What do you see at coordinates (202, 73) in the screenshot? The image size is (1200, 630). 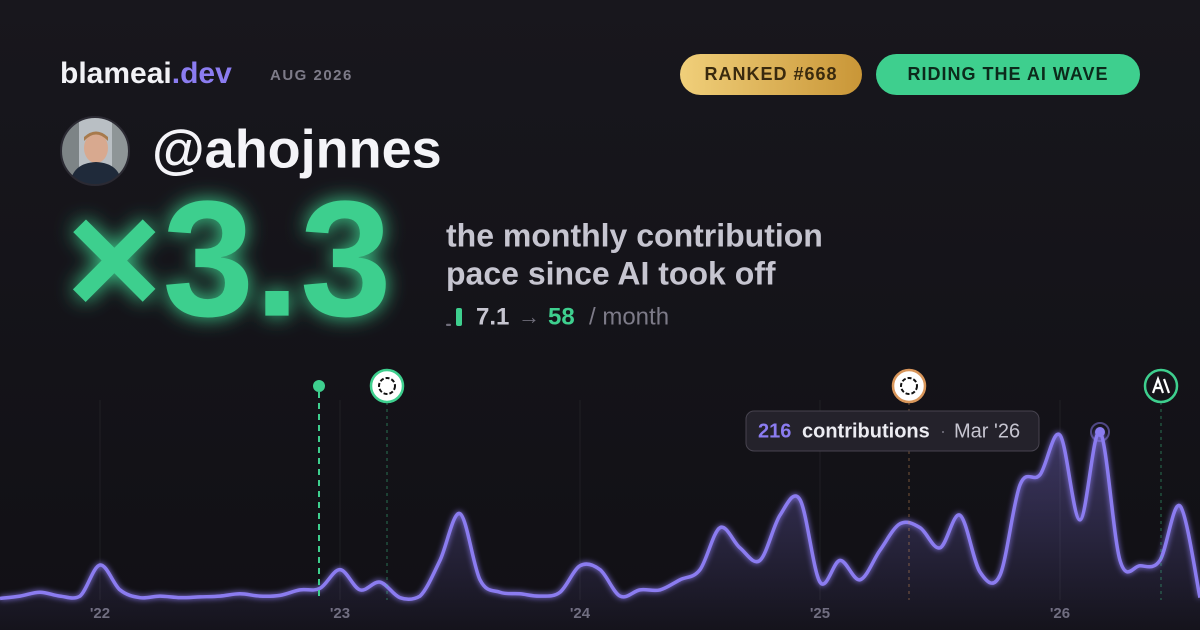 I see `brand-tld: .dev` at bounding box center [202, 73].